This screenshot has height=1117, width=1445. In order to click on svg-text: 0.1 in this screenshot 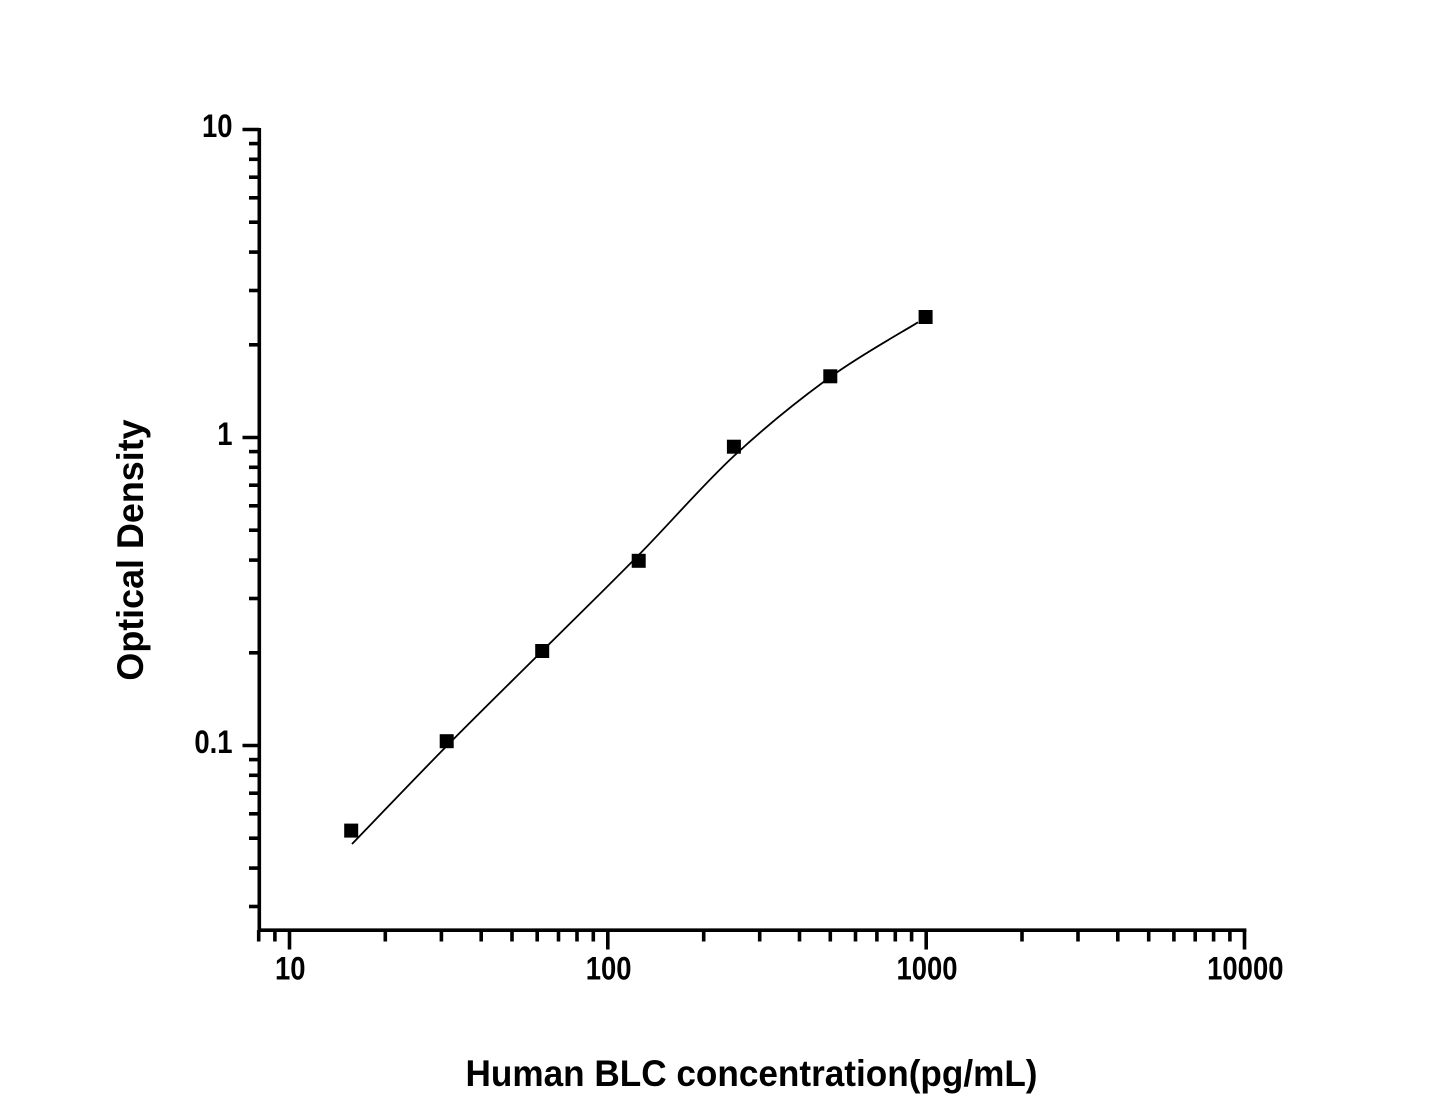, I will do `click(213, 743)`.